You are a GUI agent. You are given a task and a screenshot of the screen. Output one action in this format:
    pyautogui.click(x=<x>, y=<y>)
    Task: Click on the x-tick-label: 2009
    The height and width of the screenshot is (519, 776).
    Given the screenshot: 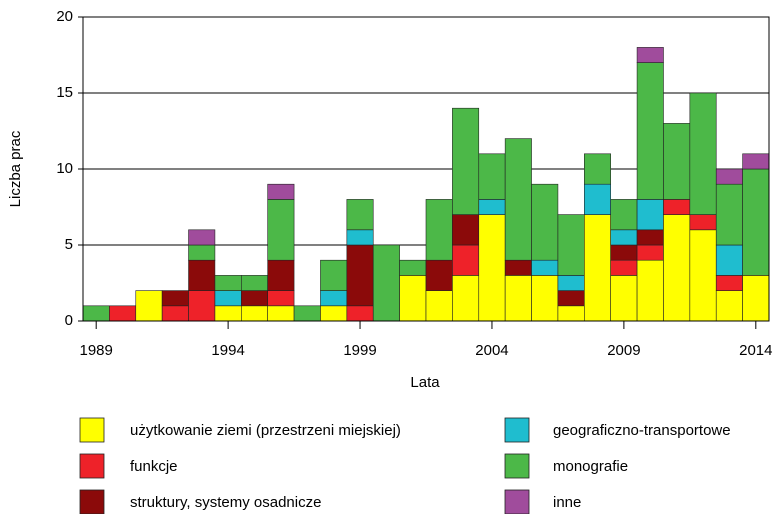 What is the action you would take?
    pyautogui.click(x=623, y=350)
    